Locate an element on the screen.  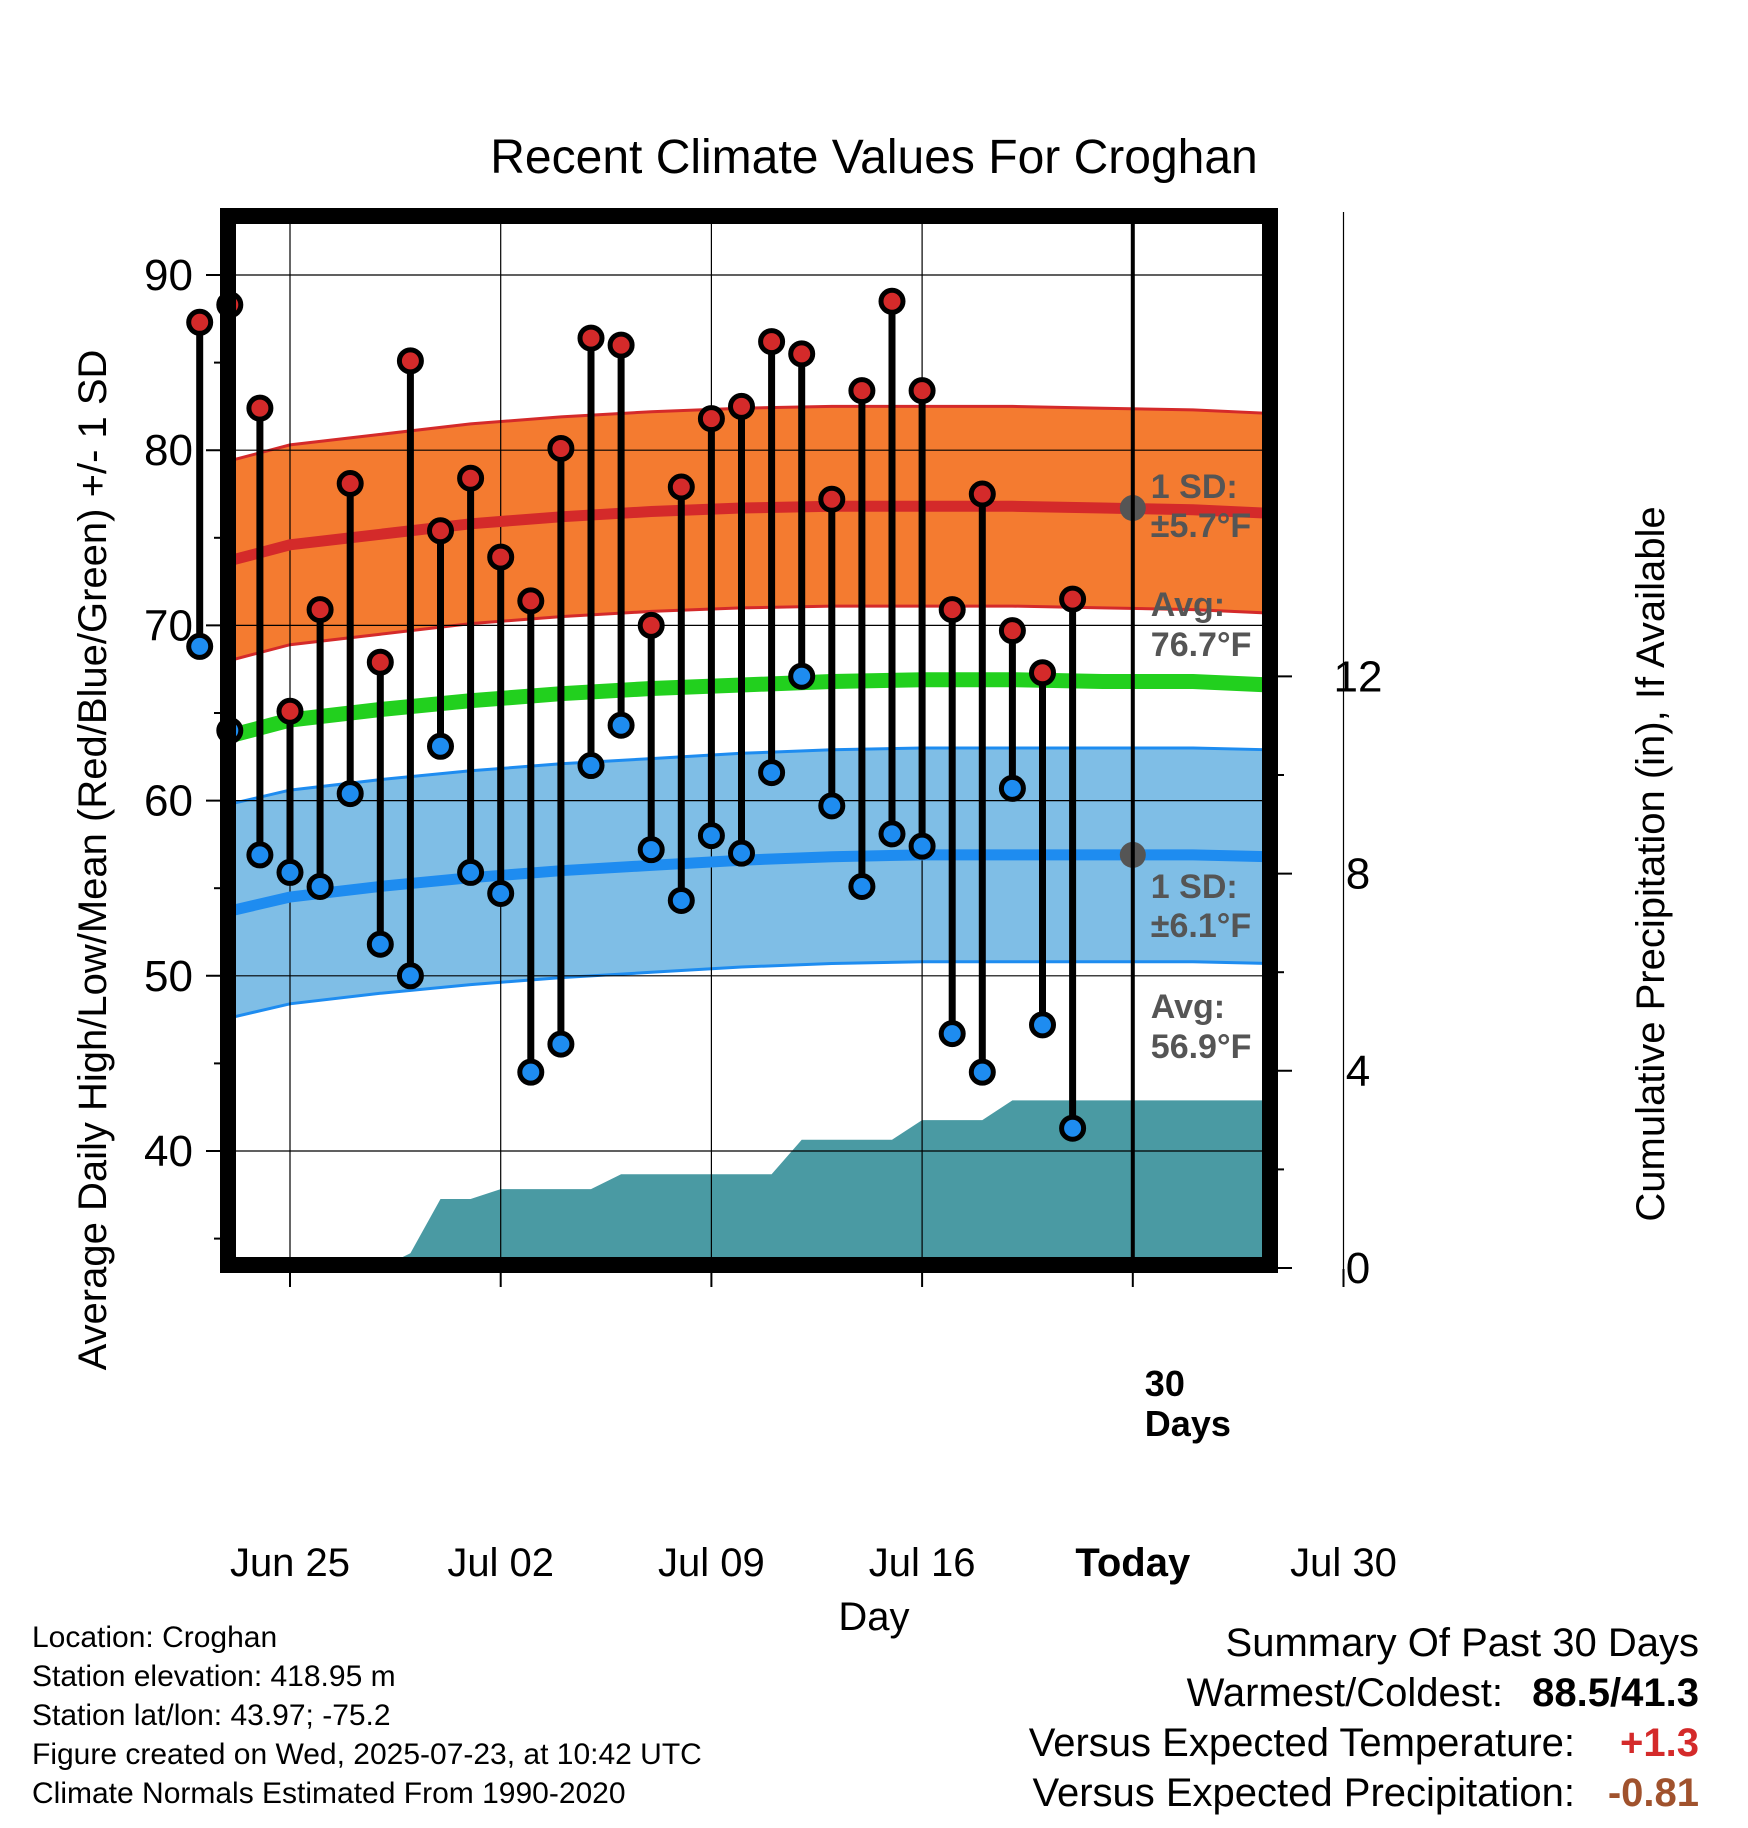
low-sd-band-lower-edge is located at coordinates (750, 990).